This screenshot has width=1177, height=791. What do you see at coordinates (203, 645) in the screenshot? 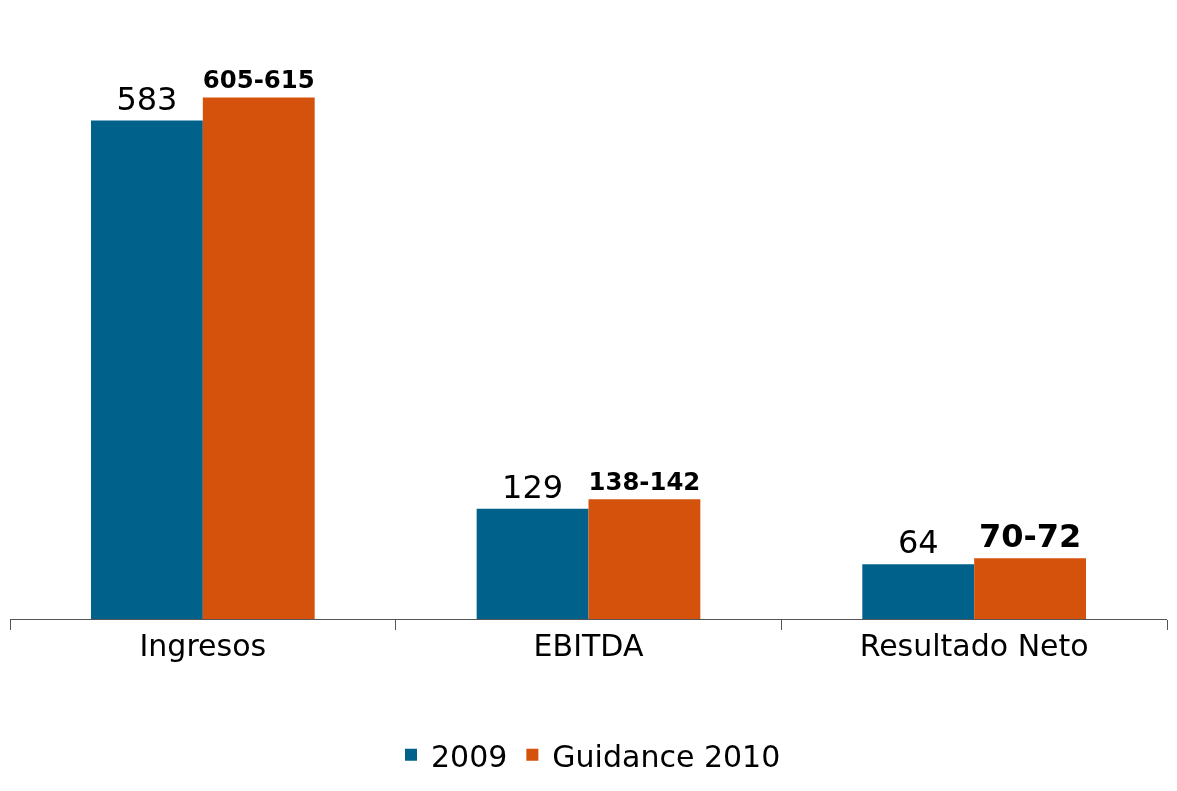
I see `x-tick-label: Ingresos` at bounding box center [203, 645].